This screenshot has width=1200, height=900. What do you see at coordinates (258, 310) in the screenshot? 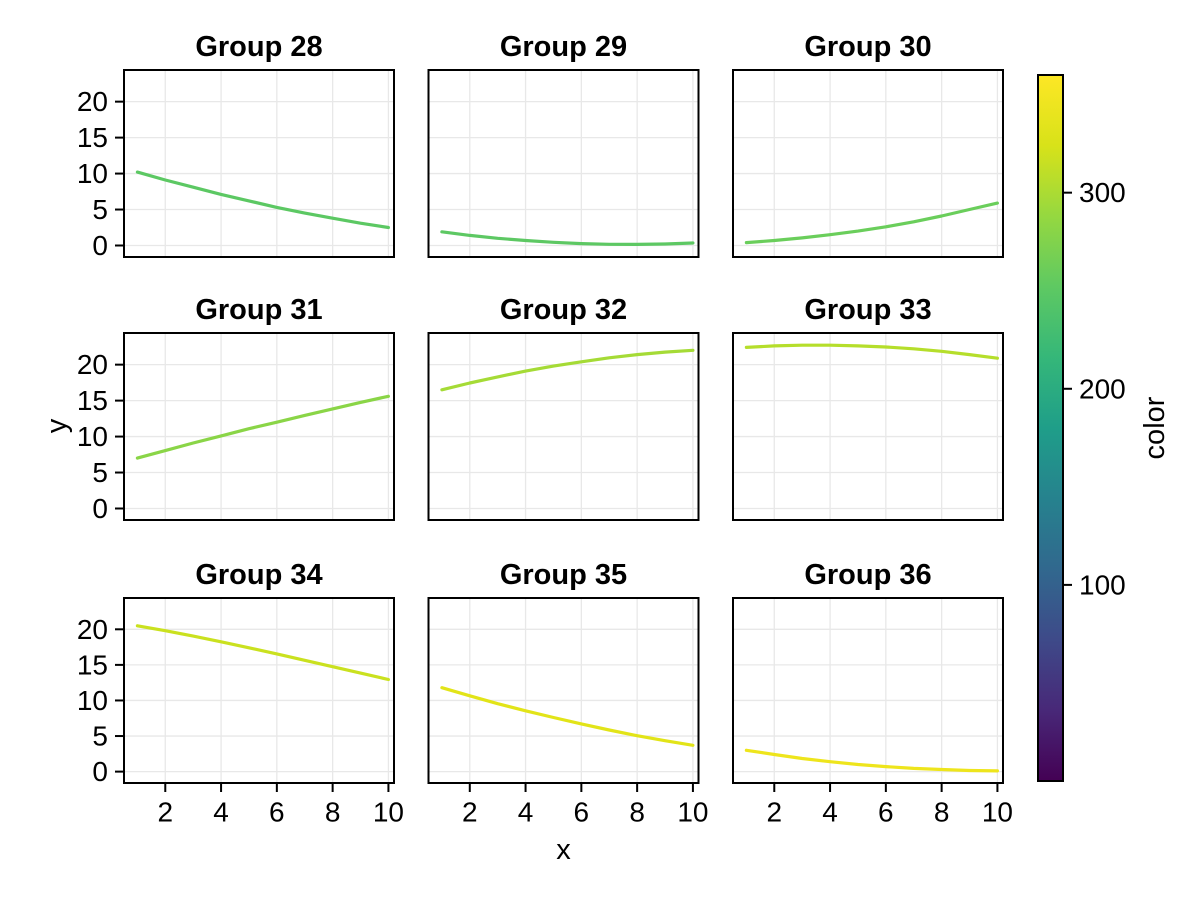
I see `facet-title: Group 31` at bounding box center [258, 310].